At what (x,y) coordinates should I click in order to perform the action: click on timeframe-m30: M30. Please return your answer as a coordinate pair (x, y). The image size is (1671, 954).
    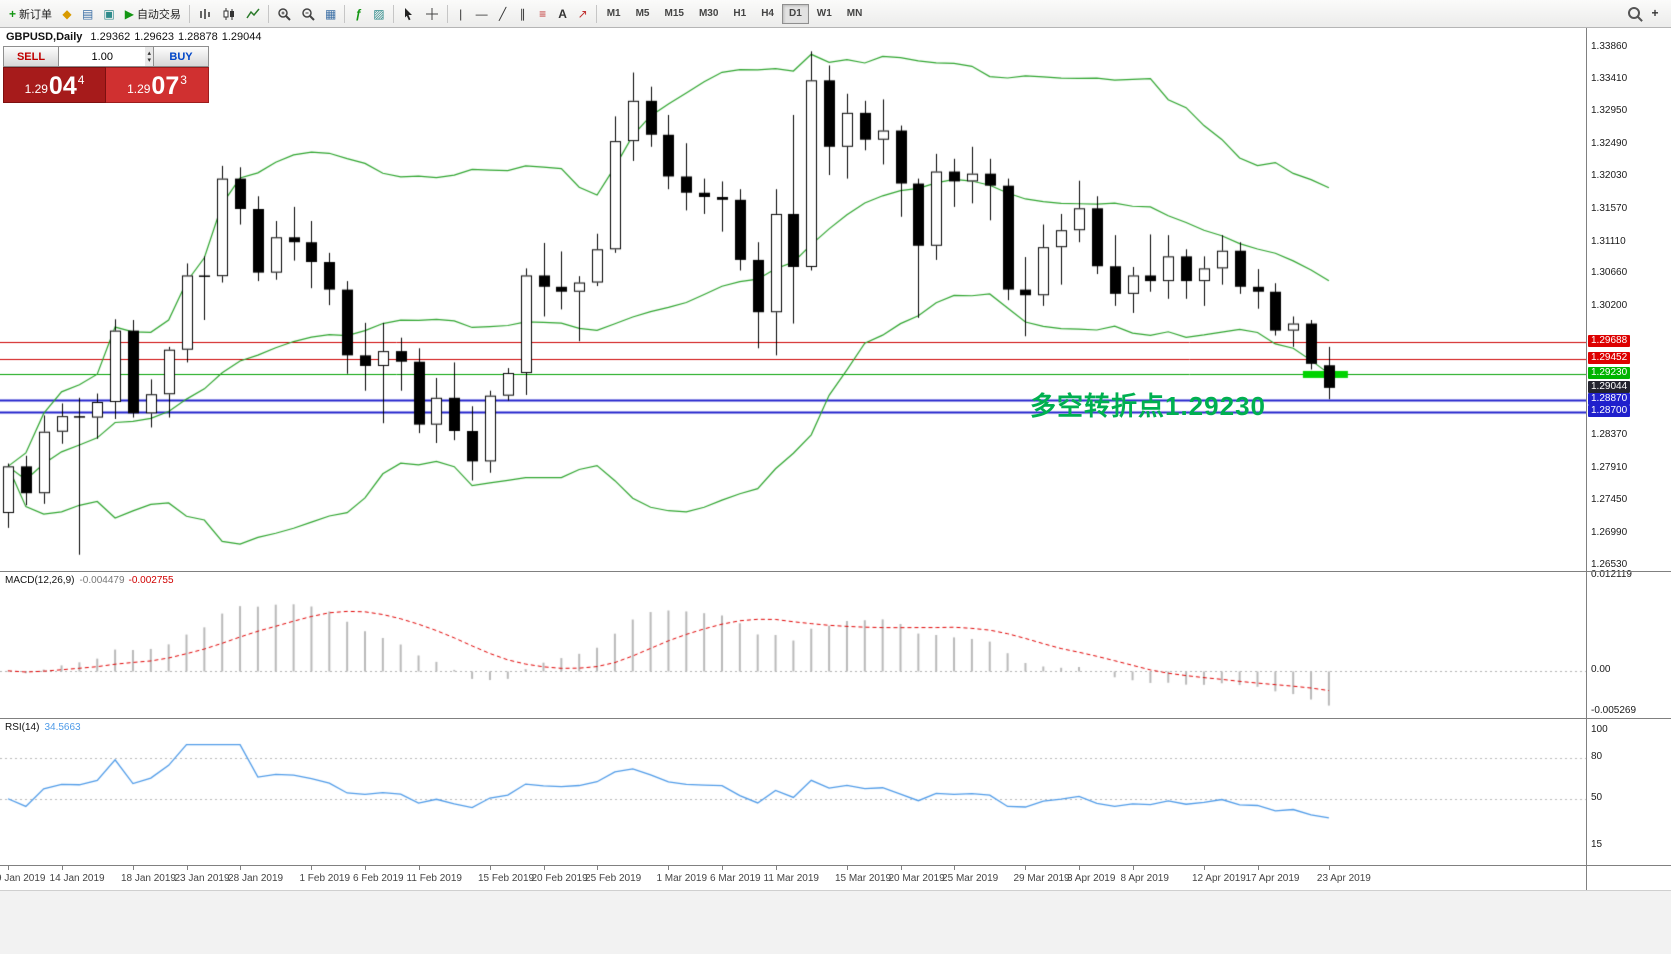
    Looking at the image, I should click on (708, 14).